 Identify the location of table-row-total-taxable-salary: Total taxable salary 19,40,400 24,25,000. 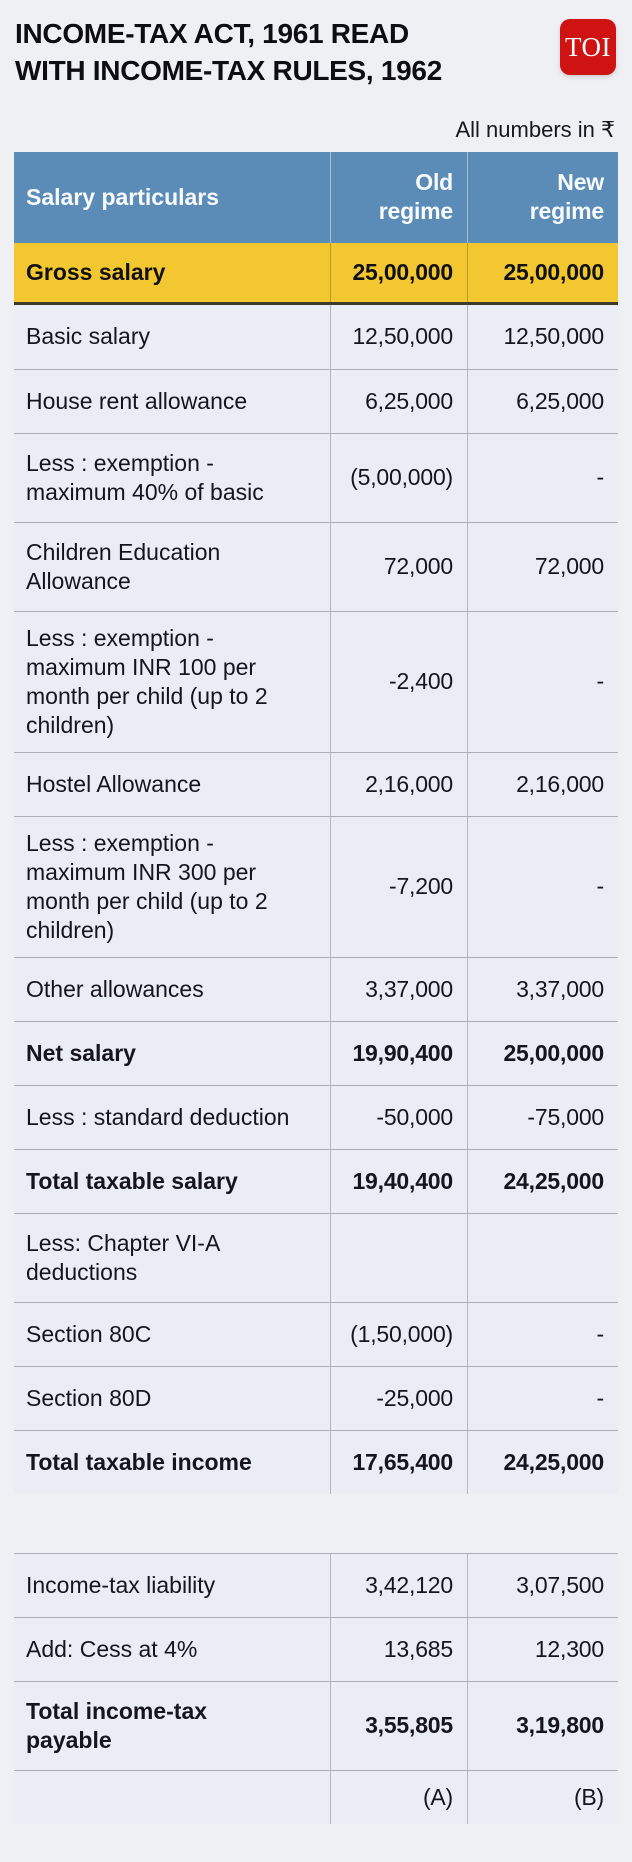
(316, 1180).